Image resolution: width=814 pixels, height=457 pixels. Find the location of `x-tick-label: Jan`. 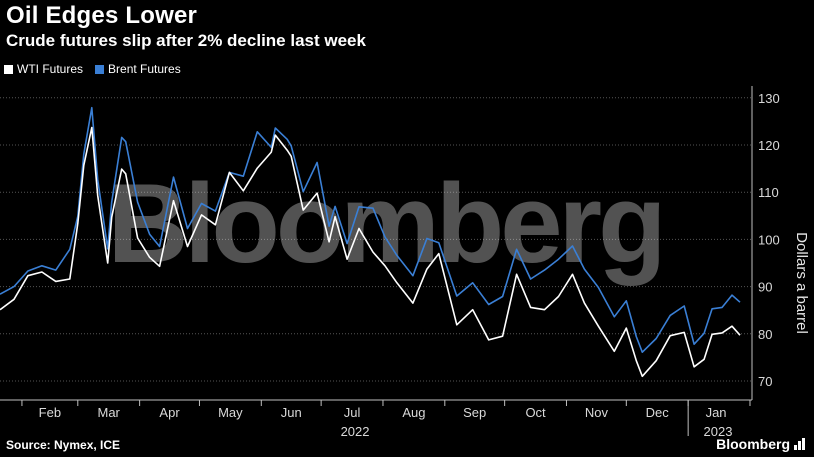

x-tick-label: Jan is located at coordinates (716, 412).